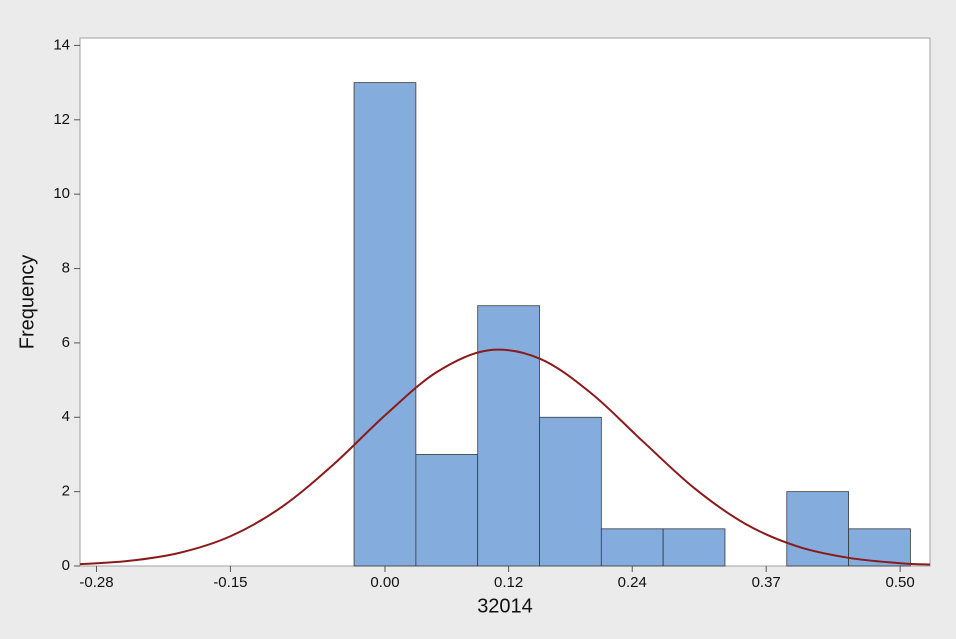 The image size is (956, 639). I want to click on x-tick-label: -0.15, so click(230, 582).